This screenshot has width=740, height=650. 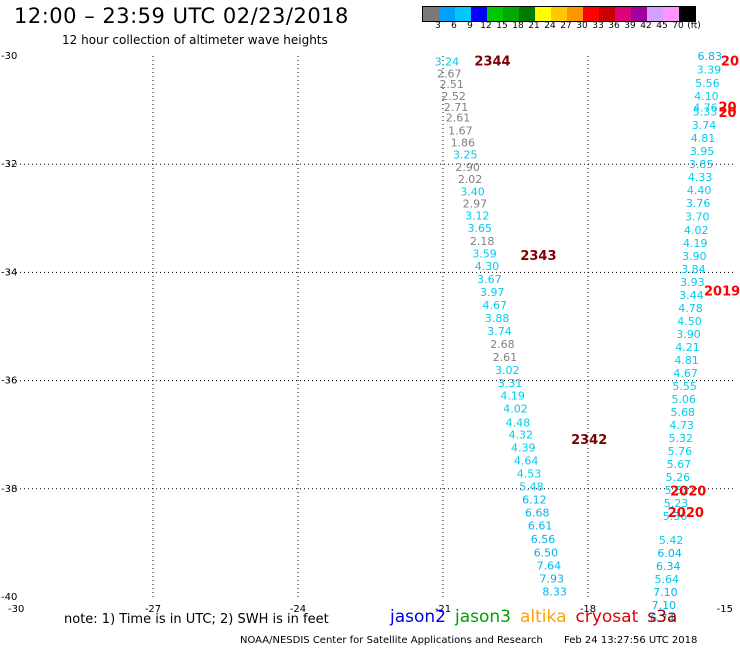 I want to click on x-tick-label: -24, so click(x=298, y=609).